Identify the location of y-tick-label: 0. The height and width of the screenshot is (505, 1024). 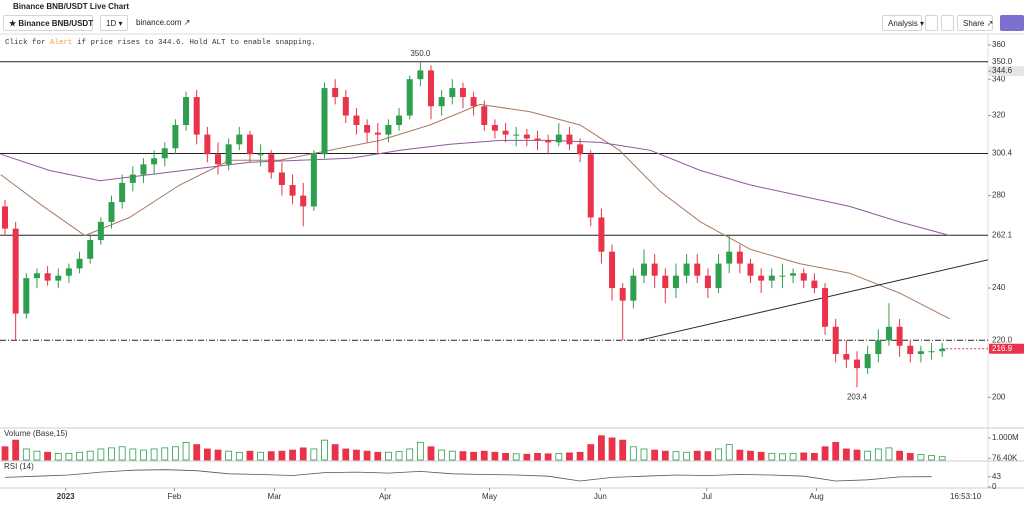
(994, 486).